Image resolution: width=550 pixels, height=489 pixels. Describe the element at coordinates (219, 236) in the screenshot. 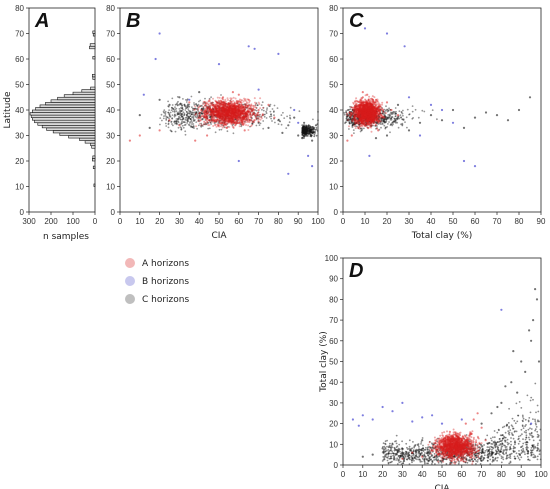

I see `x-axis-label: CIA` at that location.